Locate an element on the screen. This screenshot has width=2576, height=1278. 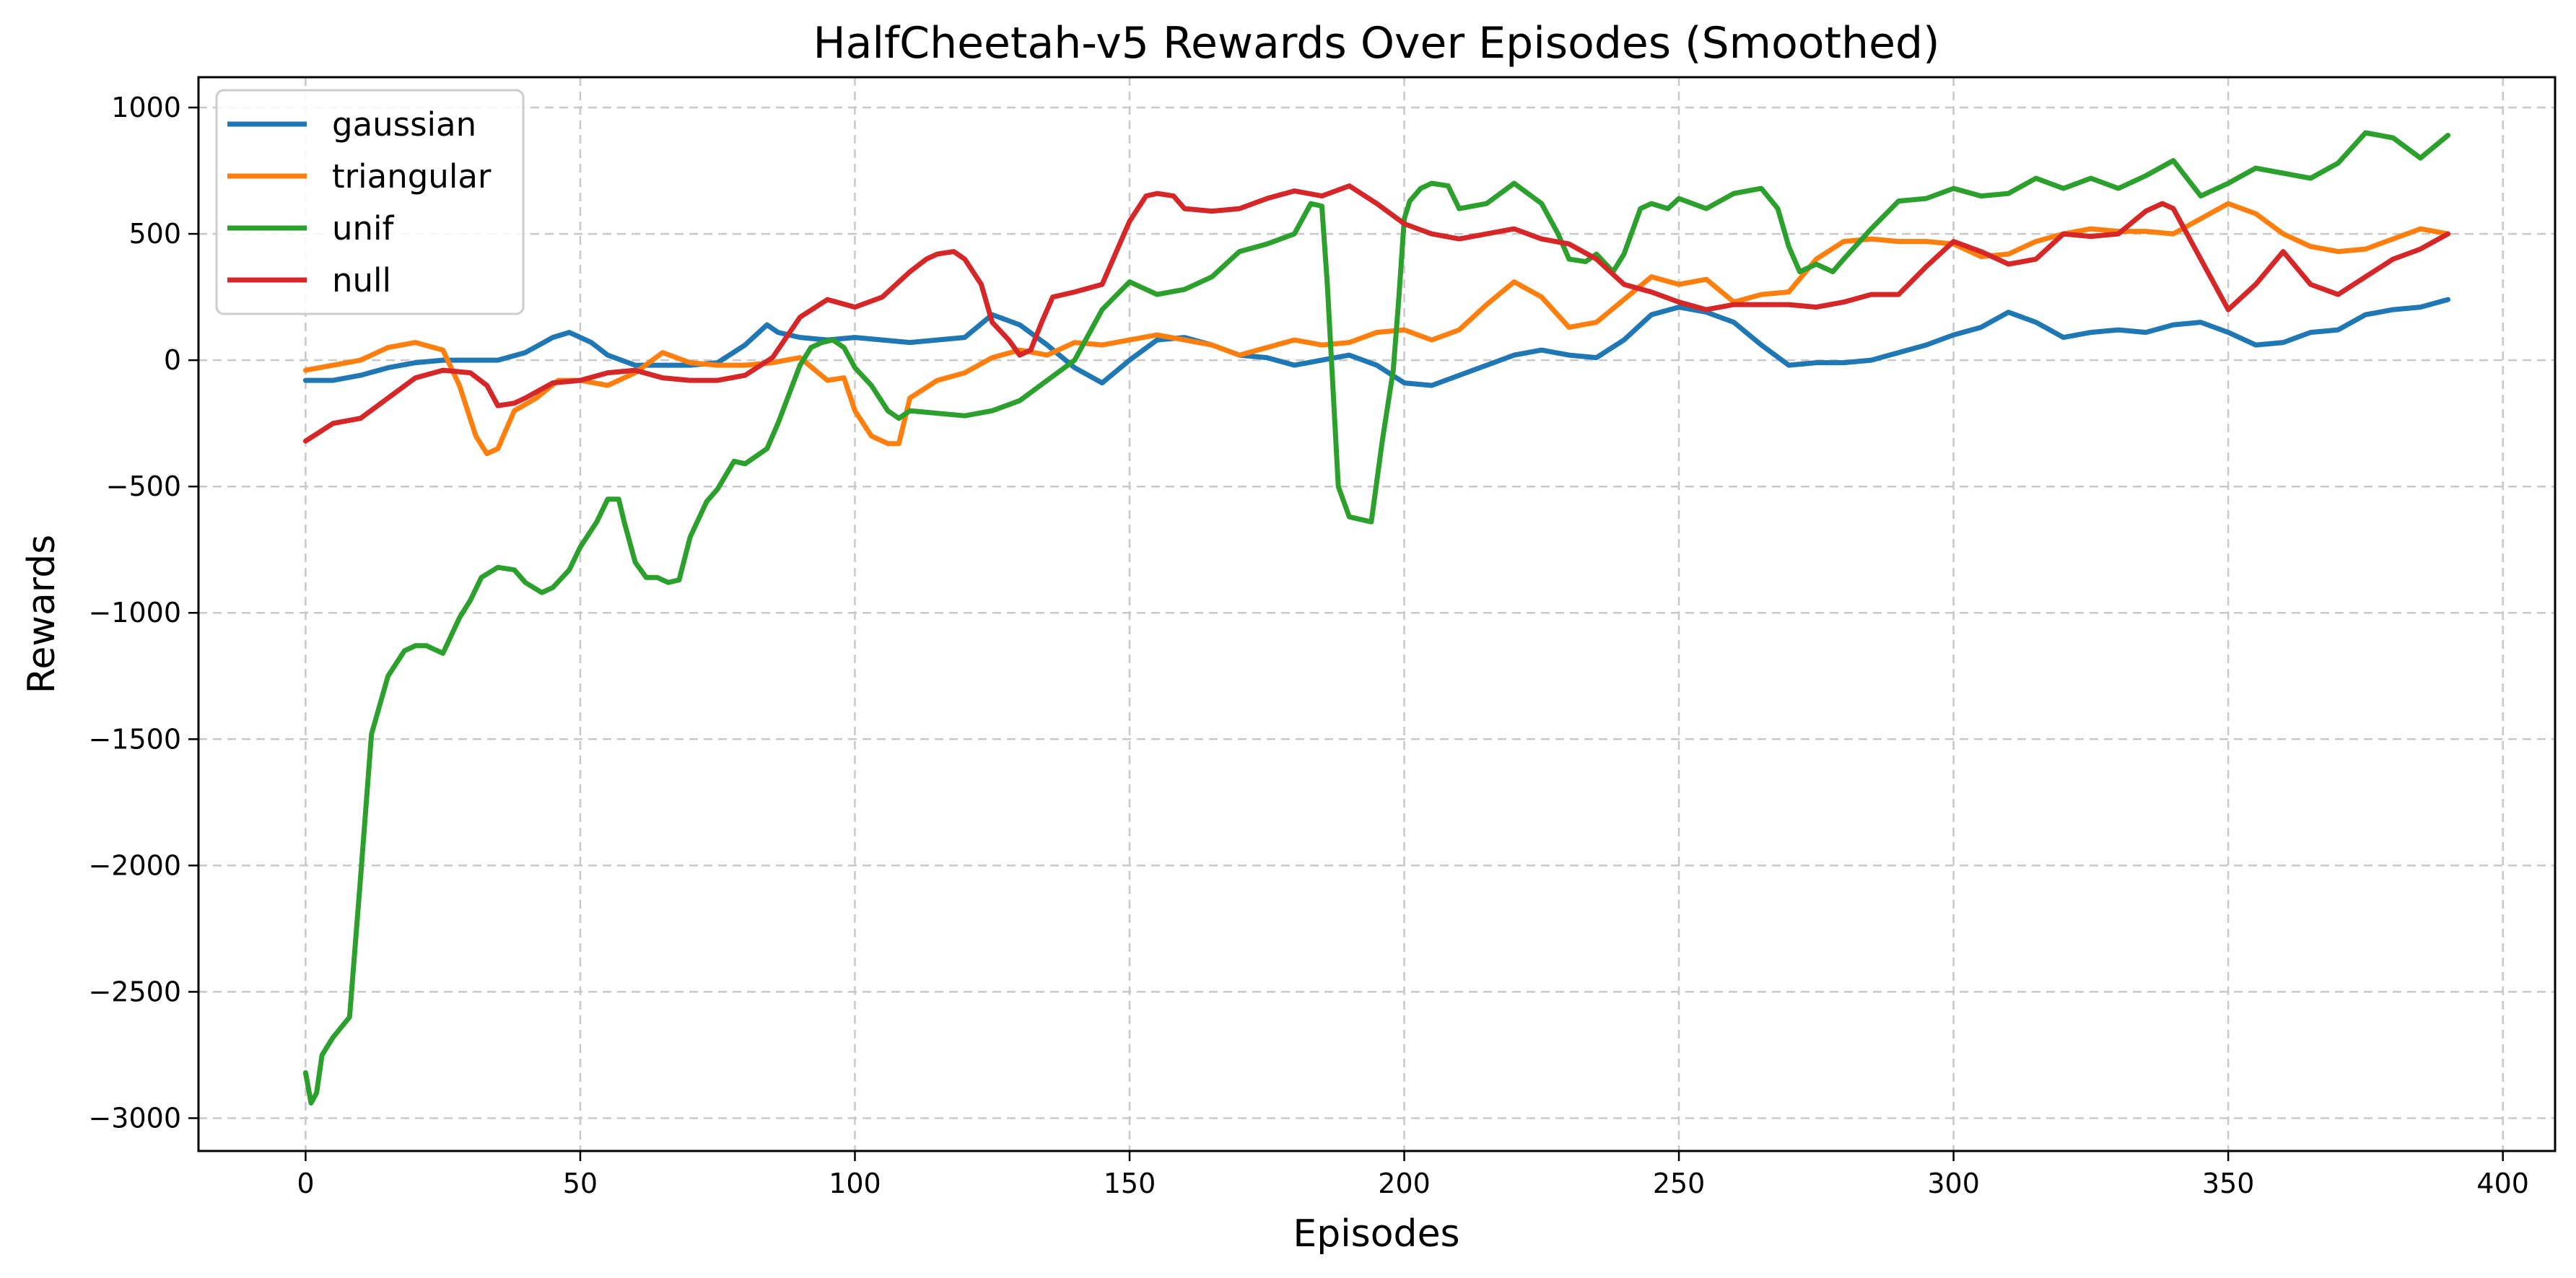
x-tick-label: 350 is located at coordinates (2228, 1183).